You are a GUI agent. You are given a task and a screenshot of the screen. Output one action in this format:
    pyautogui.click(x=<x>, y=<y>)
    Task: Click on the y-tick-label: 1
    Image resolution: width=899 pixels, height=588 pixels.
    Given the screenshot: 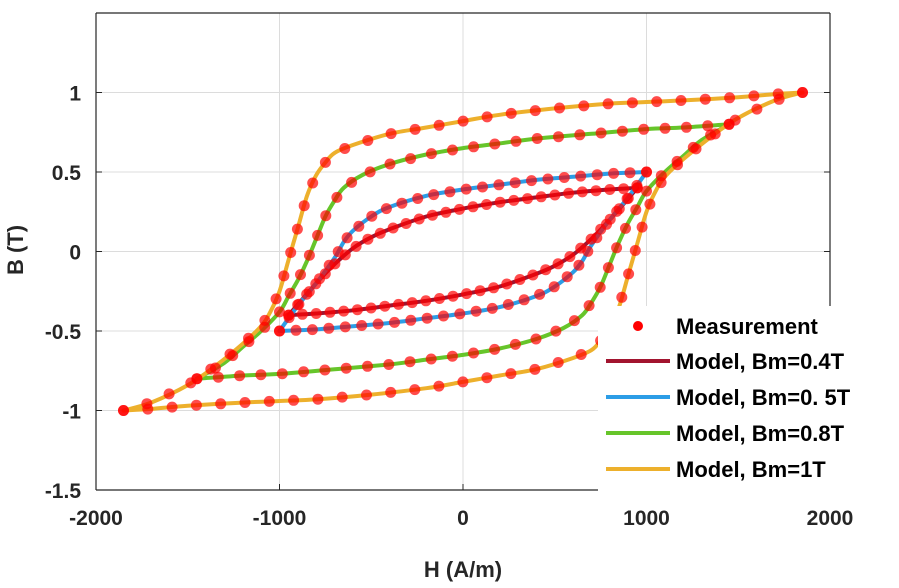 What is the action you would take?
    pyautogui.click(x=75, y=94)
    